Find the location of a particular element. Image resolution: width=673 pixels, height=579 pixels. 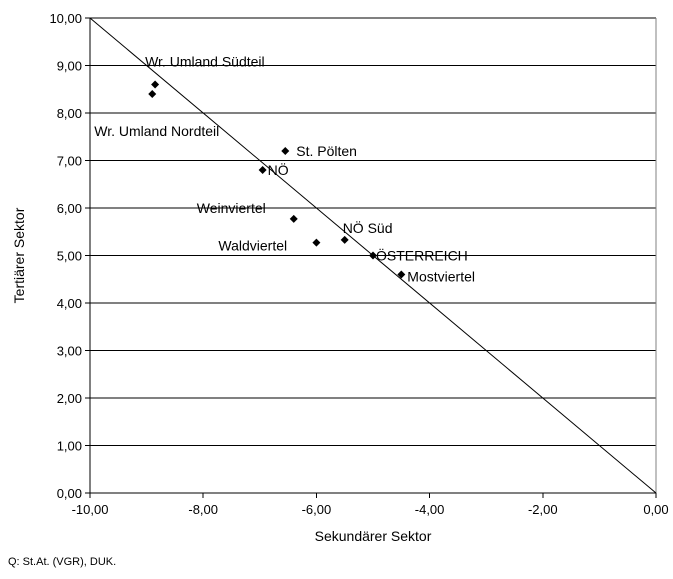

y-tick-label-9: 9,00 is located at coordinates (69, 66).